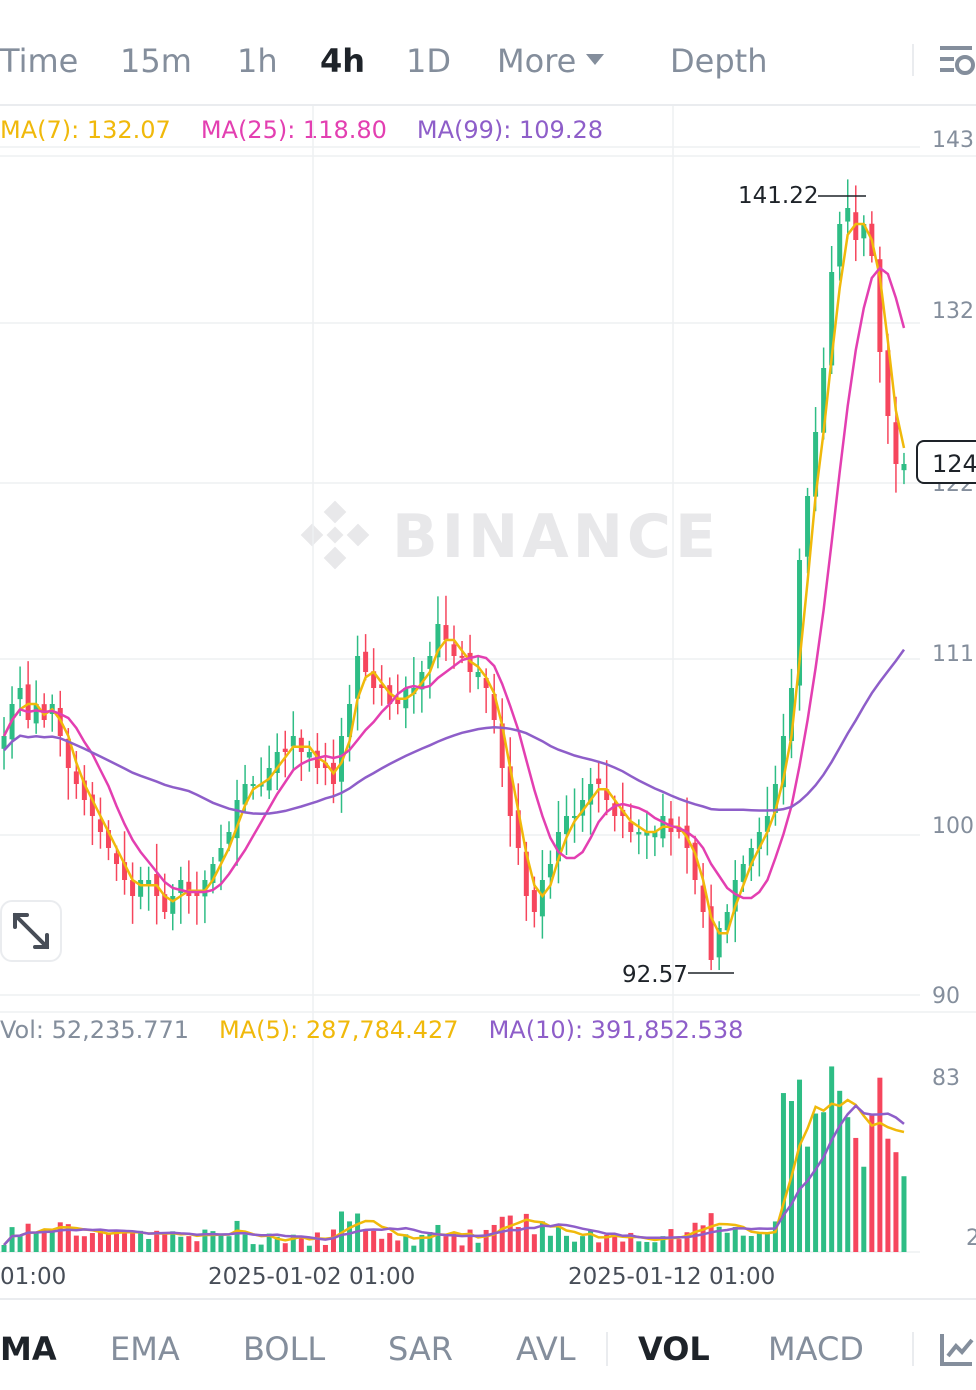  Describe the element at coordinates (454, 732) in the screenshot. I see `ma99-line` at that location.